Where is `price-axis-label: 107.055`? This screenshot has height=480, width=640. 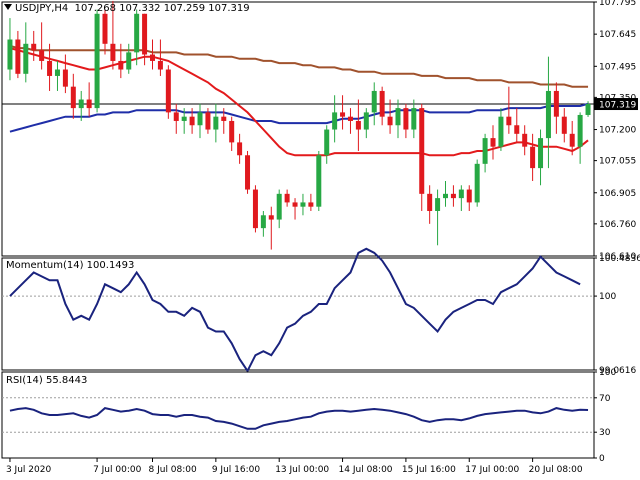 price-axis-label: 107.055 is located at coordinates (617, 162).